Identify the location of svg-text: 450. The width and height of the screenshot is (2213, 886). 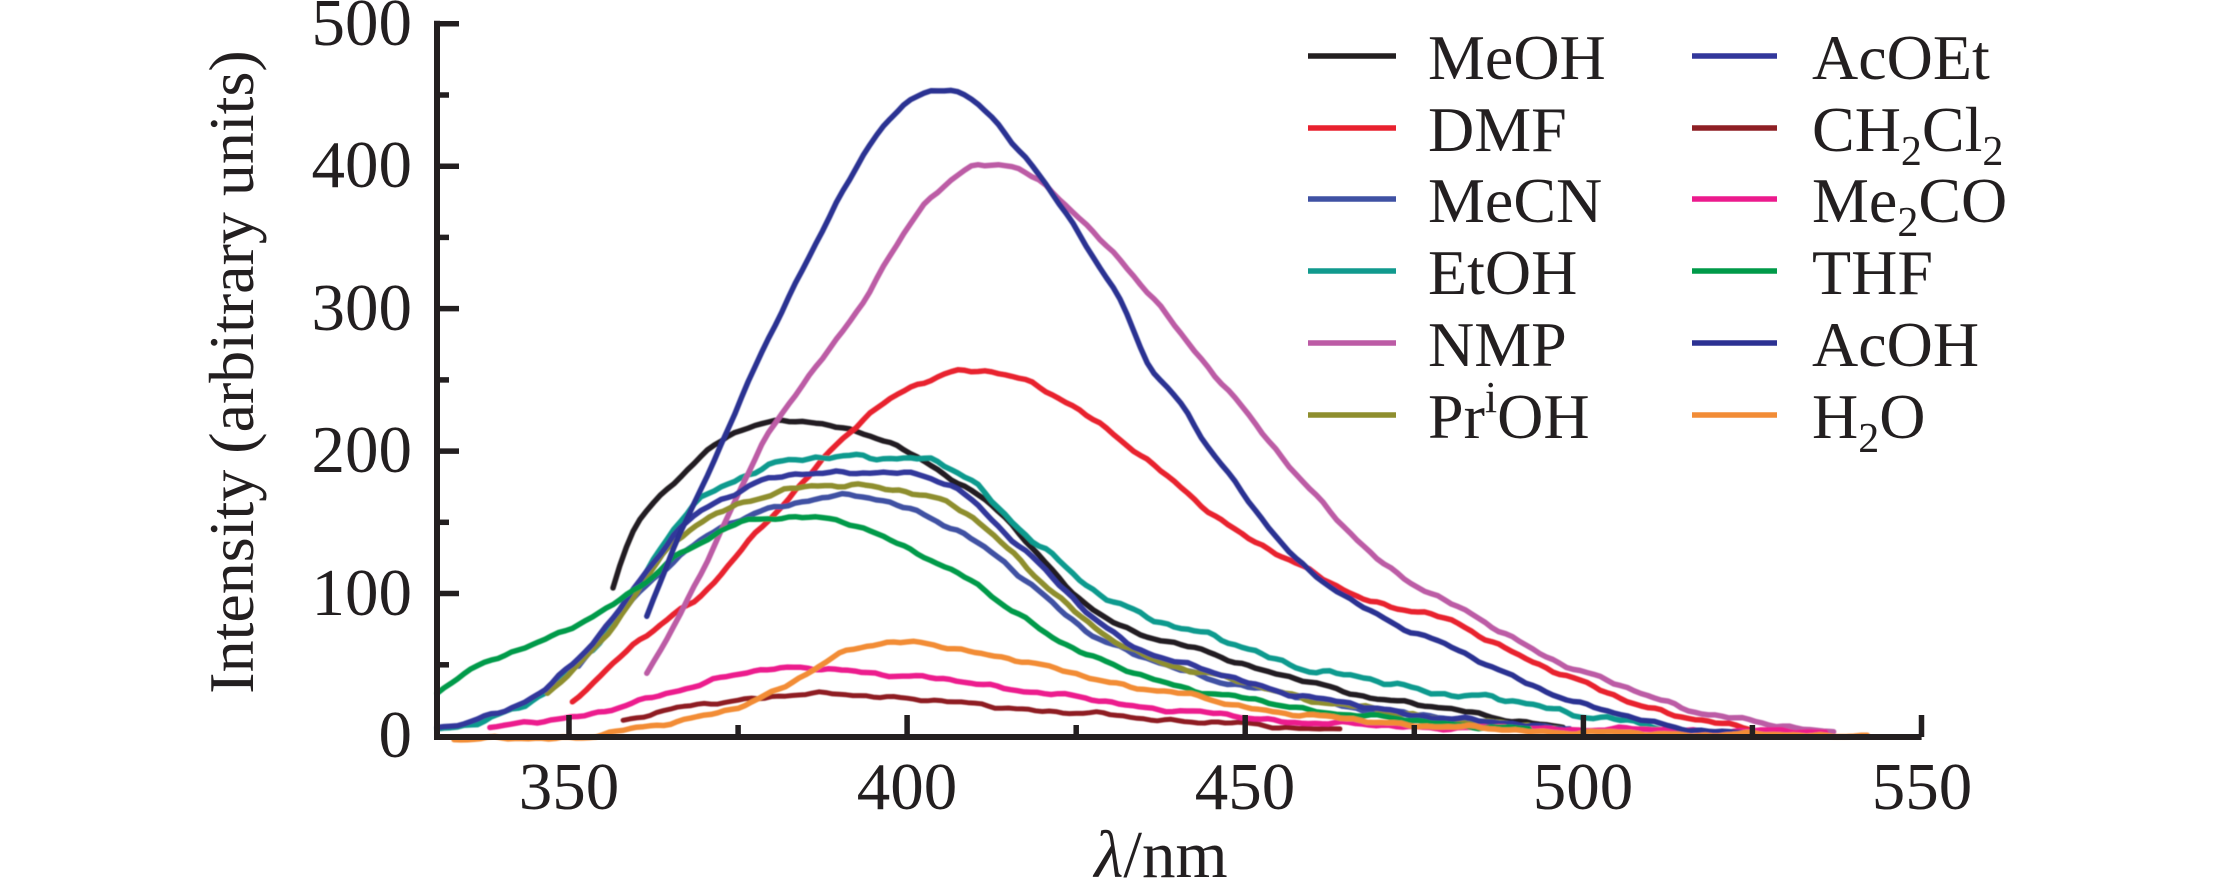
(1245, 787).